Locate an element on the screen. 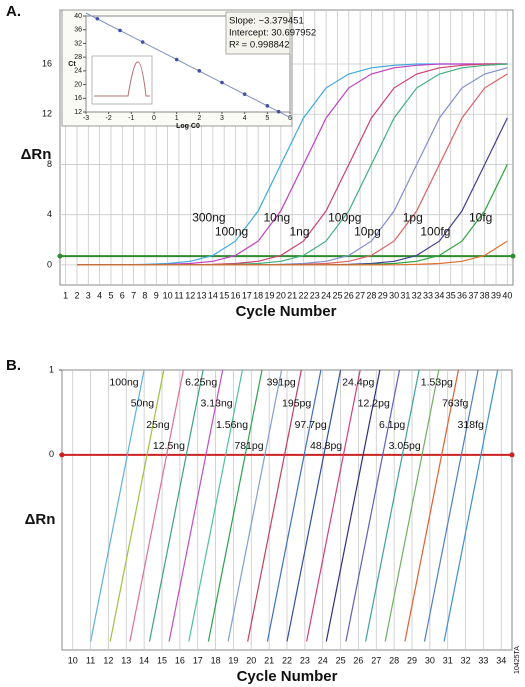  annotation: Intercept: 30.697952 is located at coordinates (272, 33).